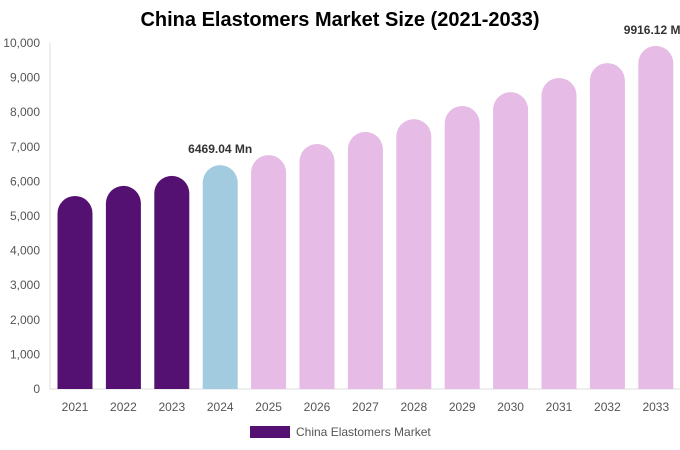 The height and width of the screenshot is (450, 680). What do you see at coordinates (25, 181) in the screenshot?
I see `y-tick-label: 6,000` at bounding box center [25, 181].